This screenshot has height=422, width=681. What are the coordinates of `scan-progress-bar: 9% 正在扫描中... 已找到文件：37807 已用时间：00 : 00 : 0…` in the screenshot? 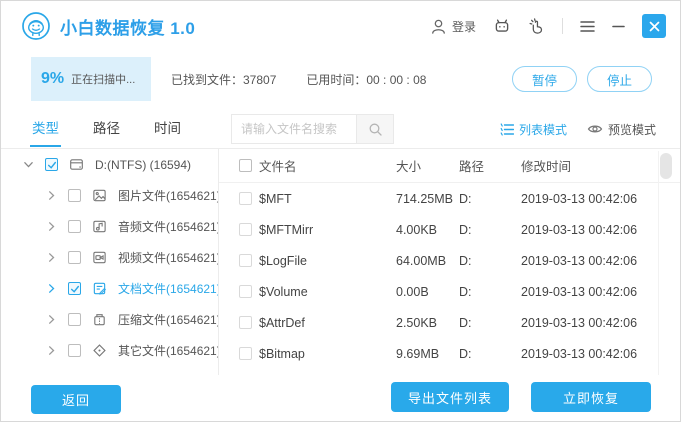 It's located at (341, 79).